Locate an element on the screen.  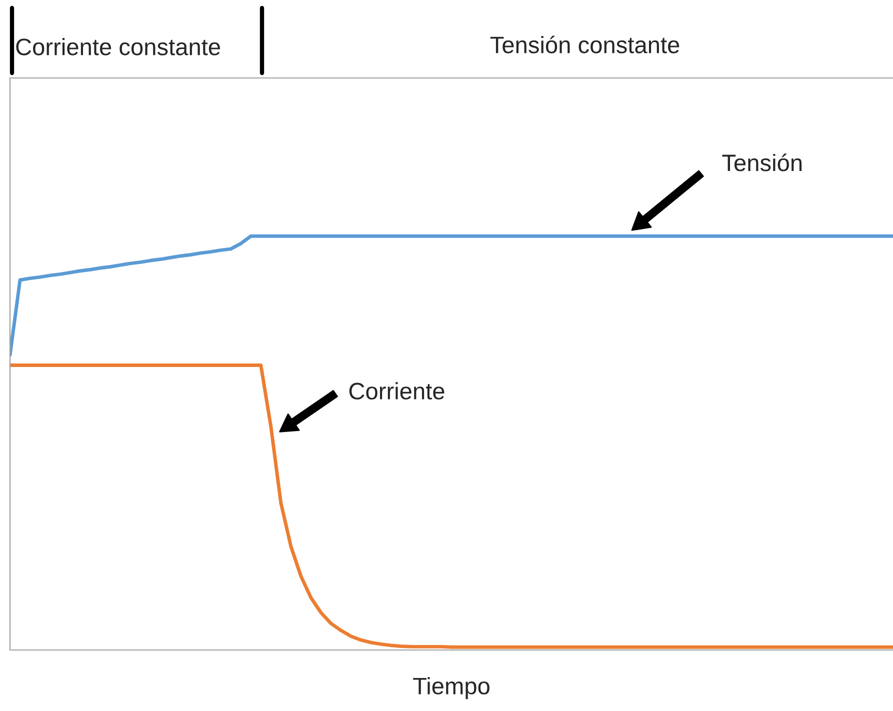
annotation: Corriente is located at coordinates (396, 391).